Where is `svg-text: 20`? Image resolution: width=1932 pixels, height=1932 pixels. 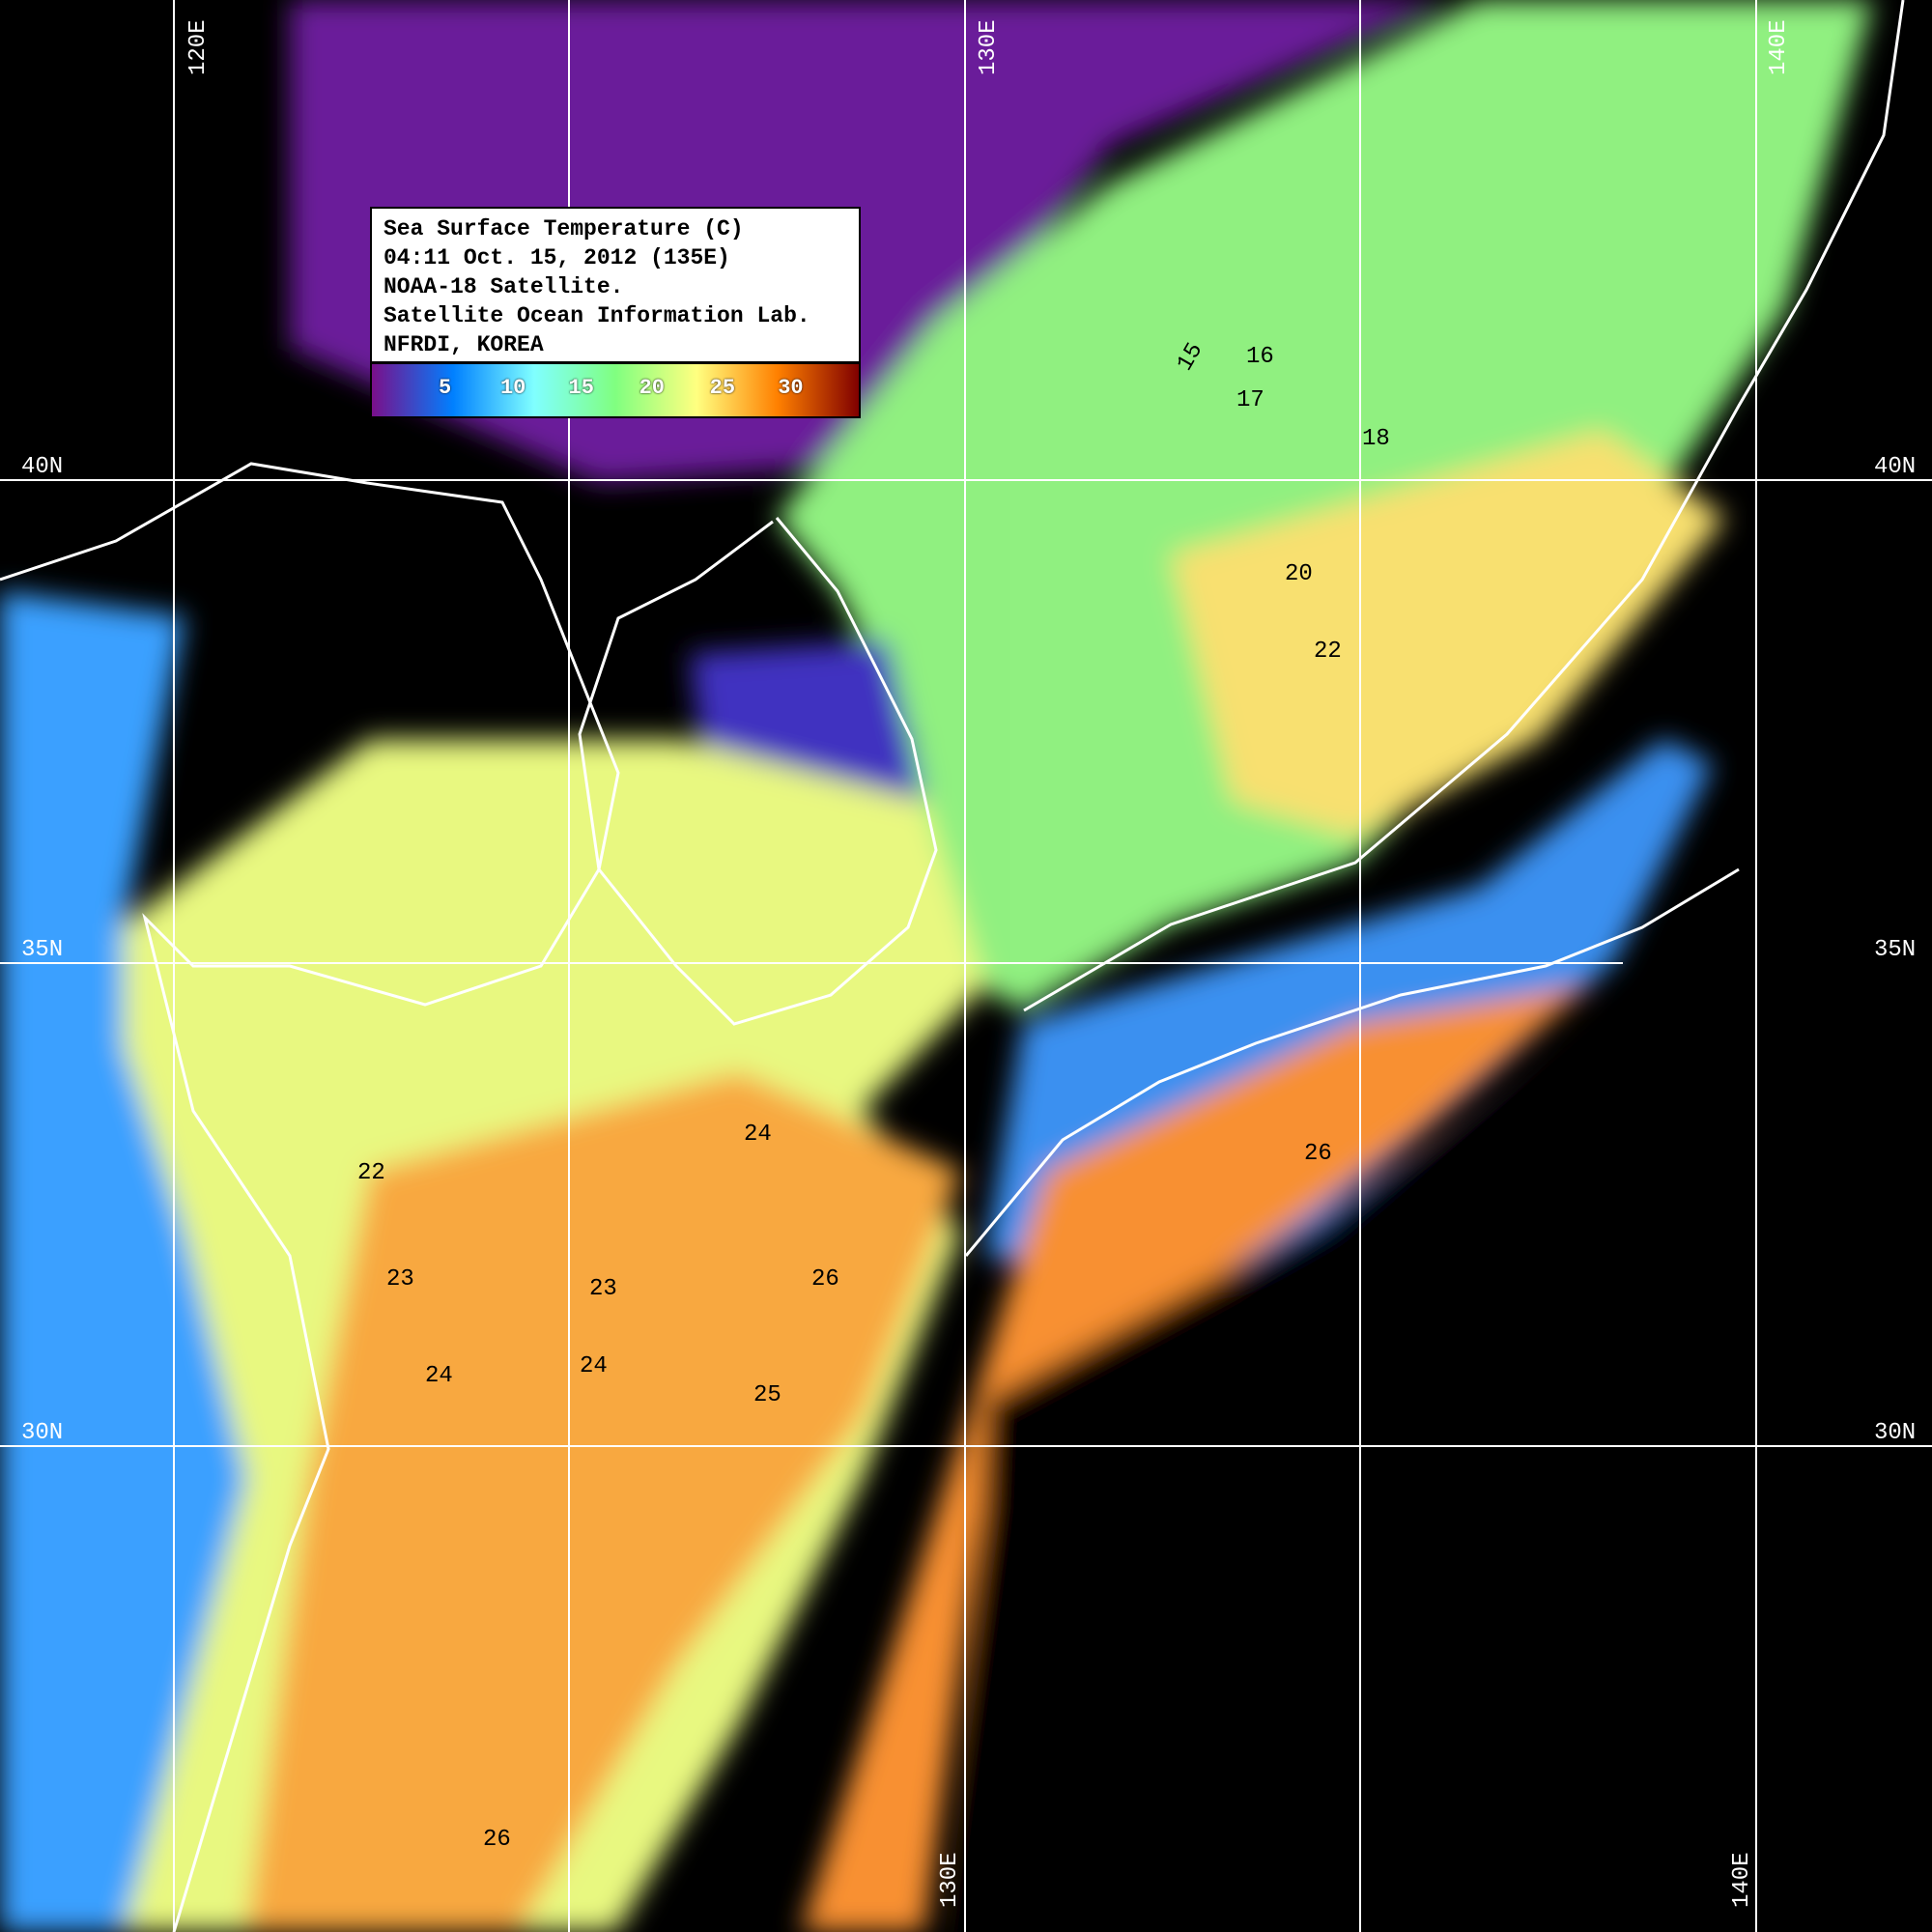 svg-text: 20 is located at coordinates (1299, 574).